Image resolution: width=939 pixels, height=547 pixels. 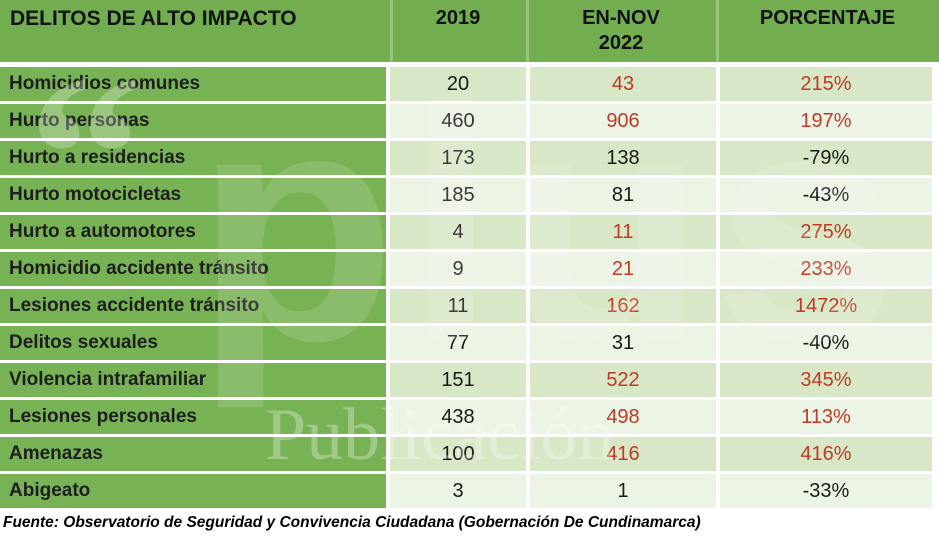 I want to click on value-2019-cell: 9, so click(x=458, y=269).